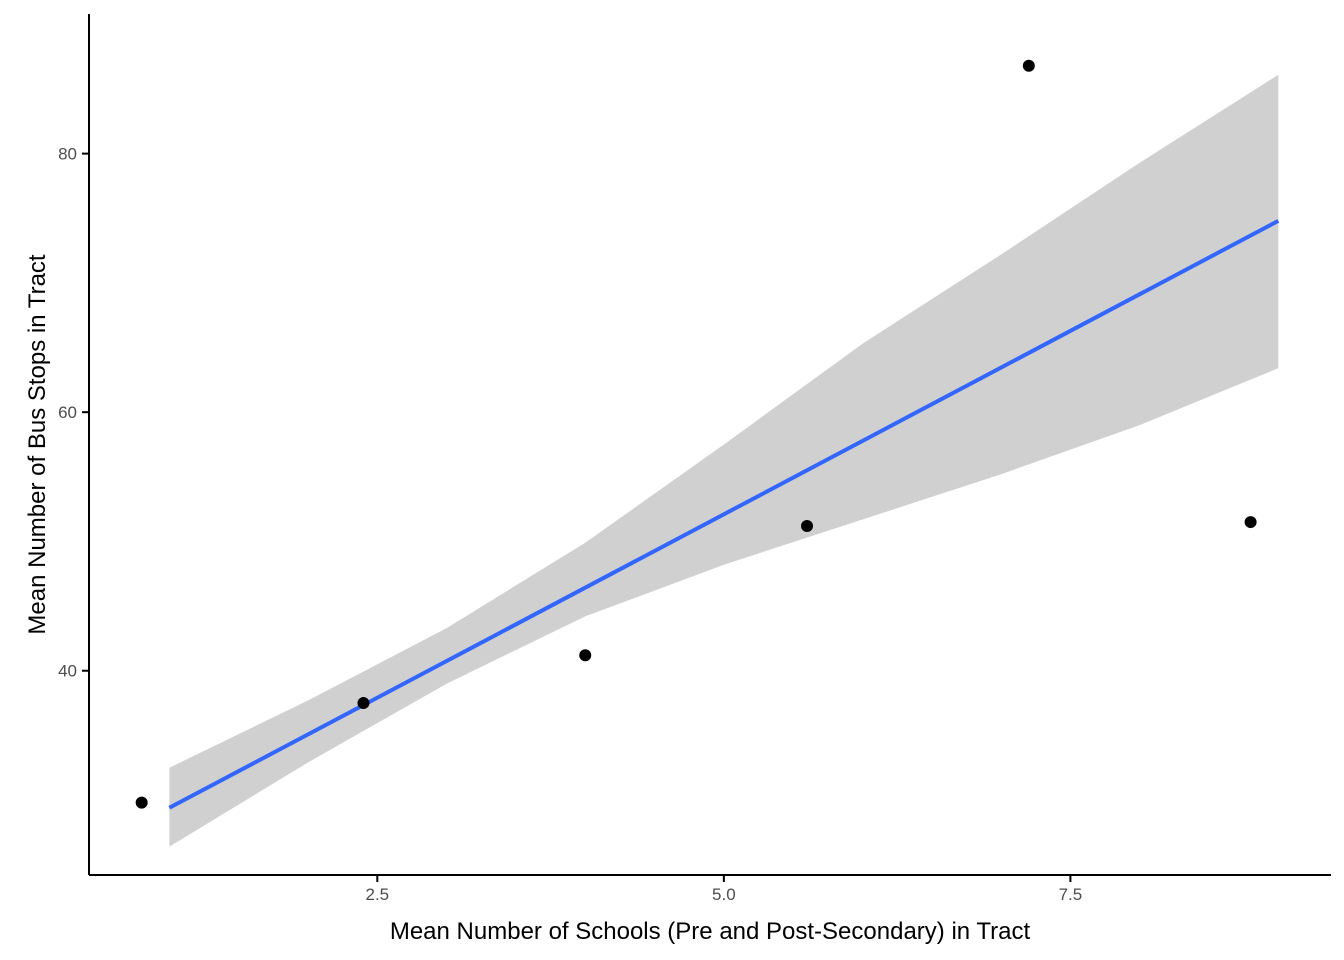 This screenshot has height=960, width=1344. What do you see at coordinates (378, 894) in the screenshot?
I see `x-tick-label: 2.5` at bounding box center [378, 894].